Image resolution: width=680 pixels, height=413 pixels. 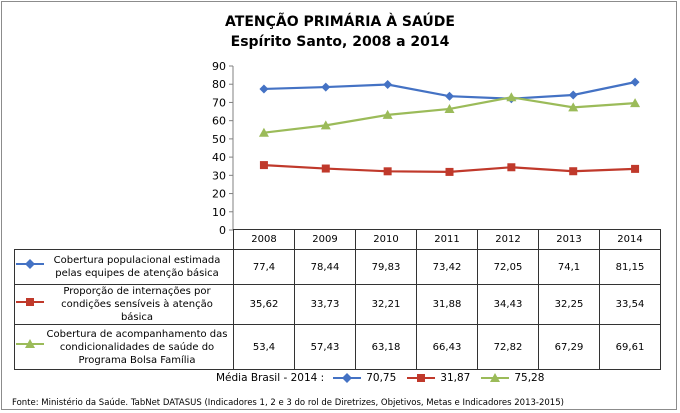 I want to click on media-brasil-value: 75,28, so click(x=529, y=378).